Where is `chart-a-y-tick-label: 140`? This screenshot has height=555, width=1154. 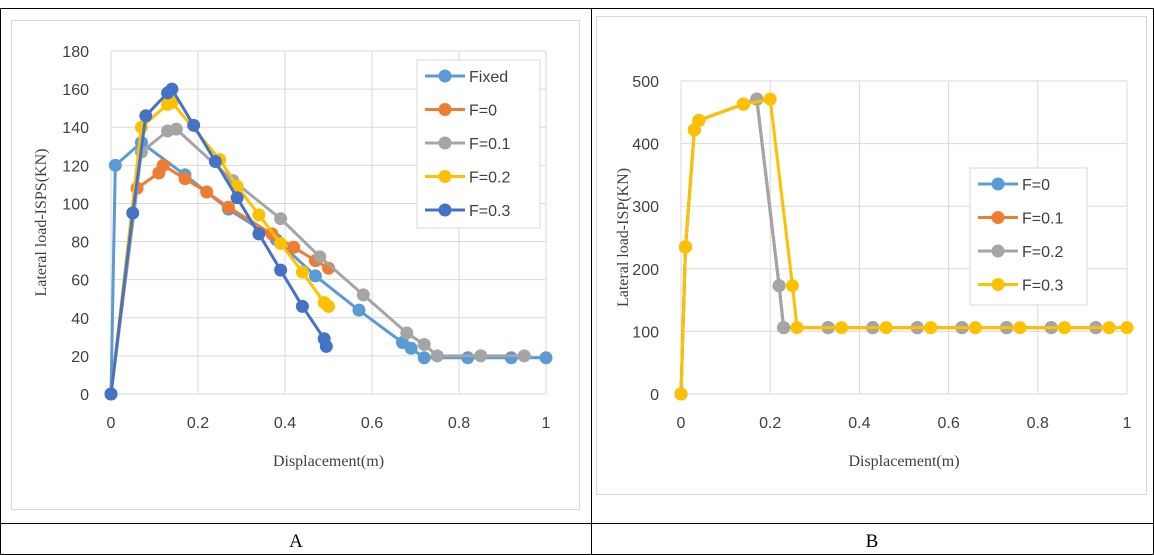 chart-a-y-tick-label: 140 is located at coordinates (75, 128).